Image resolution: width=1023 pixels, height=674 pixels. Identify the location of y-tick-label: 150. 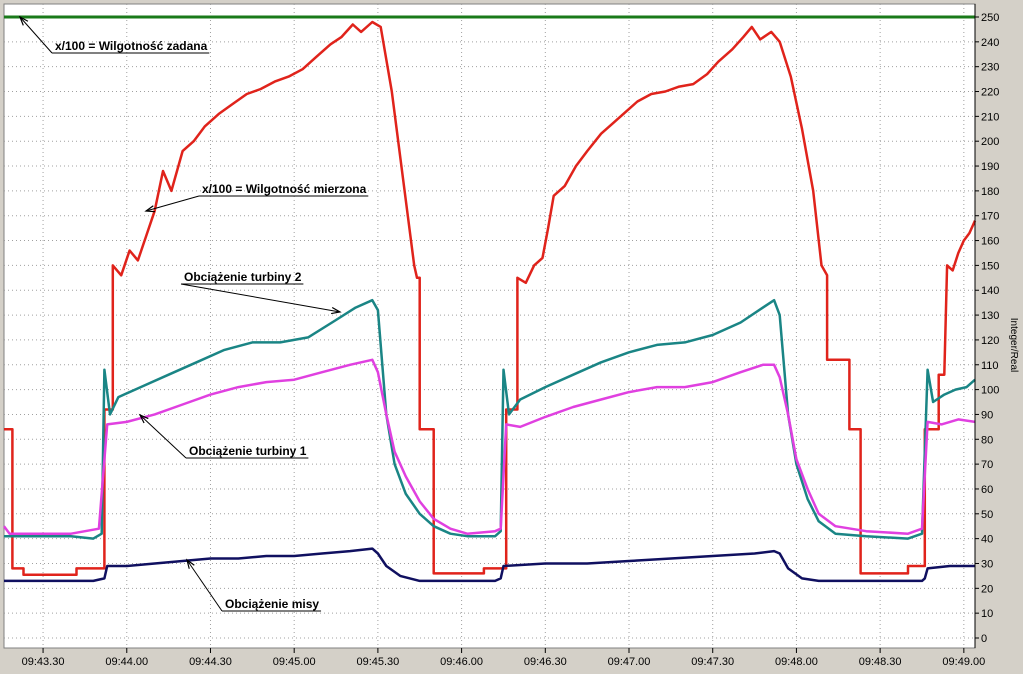
(990, 266).